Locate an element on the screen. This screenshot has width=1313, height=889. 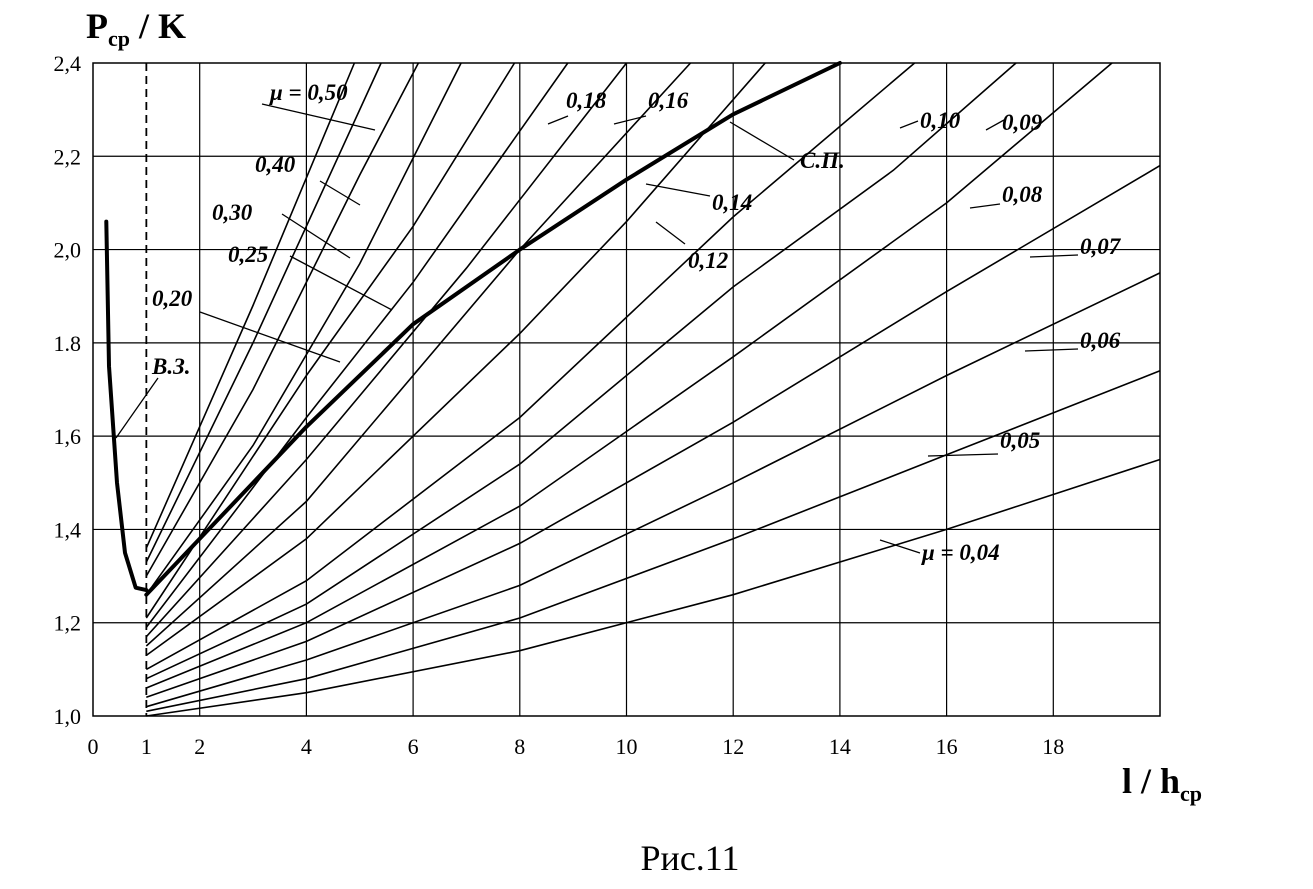
y-tick-label: 2,2 is located at coordinates (68, 156).